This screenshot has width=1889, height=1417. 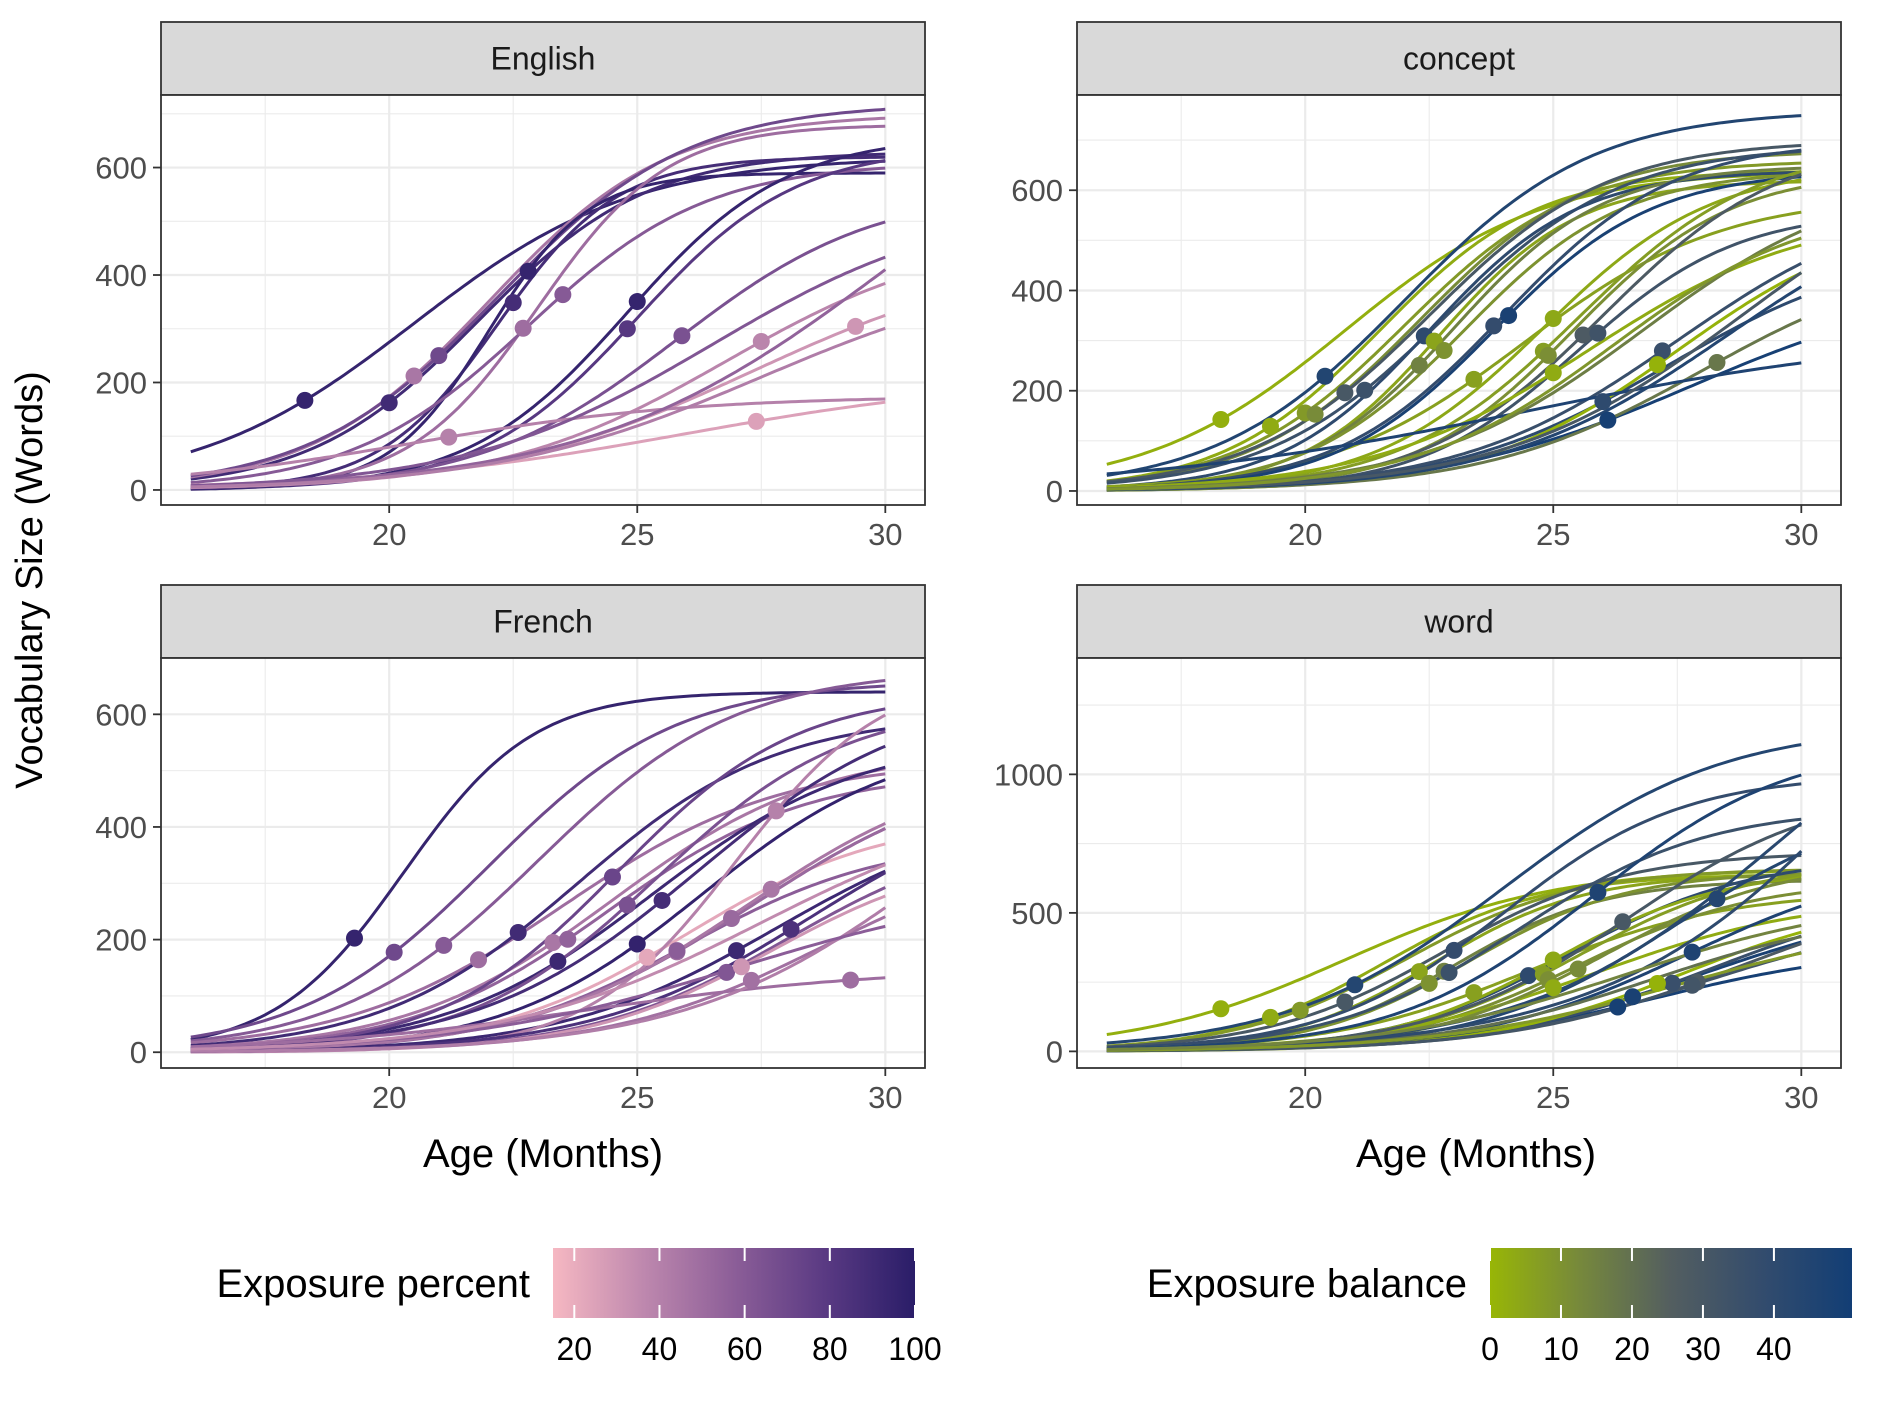 What do you see at coordinates (1553, 528) in the screenshot?
I see `x-axis: 20 25 30` at bounding box center [1553, 528].